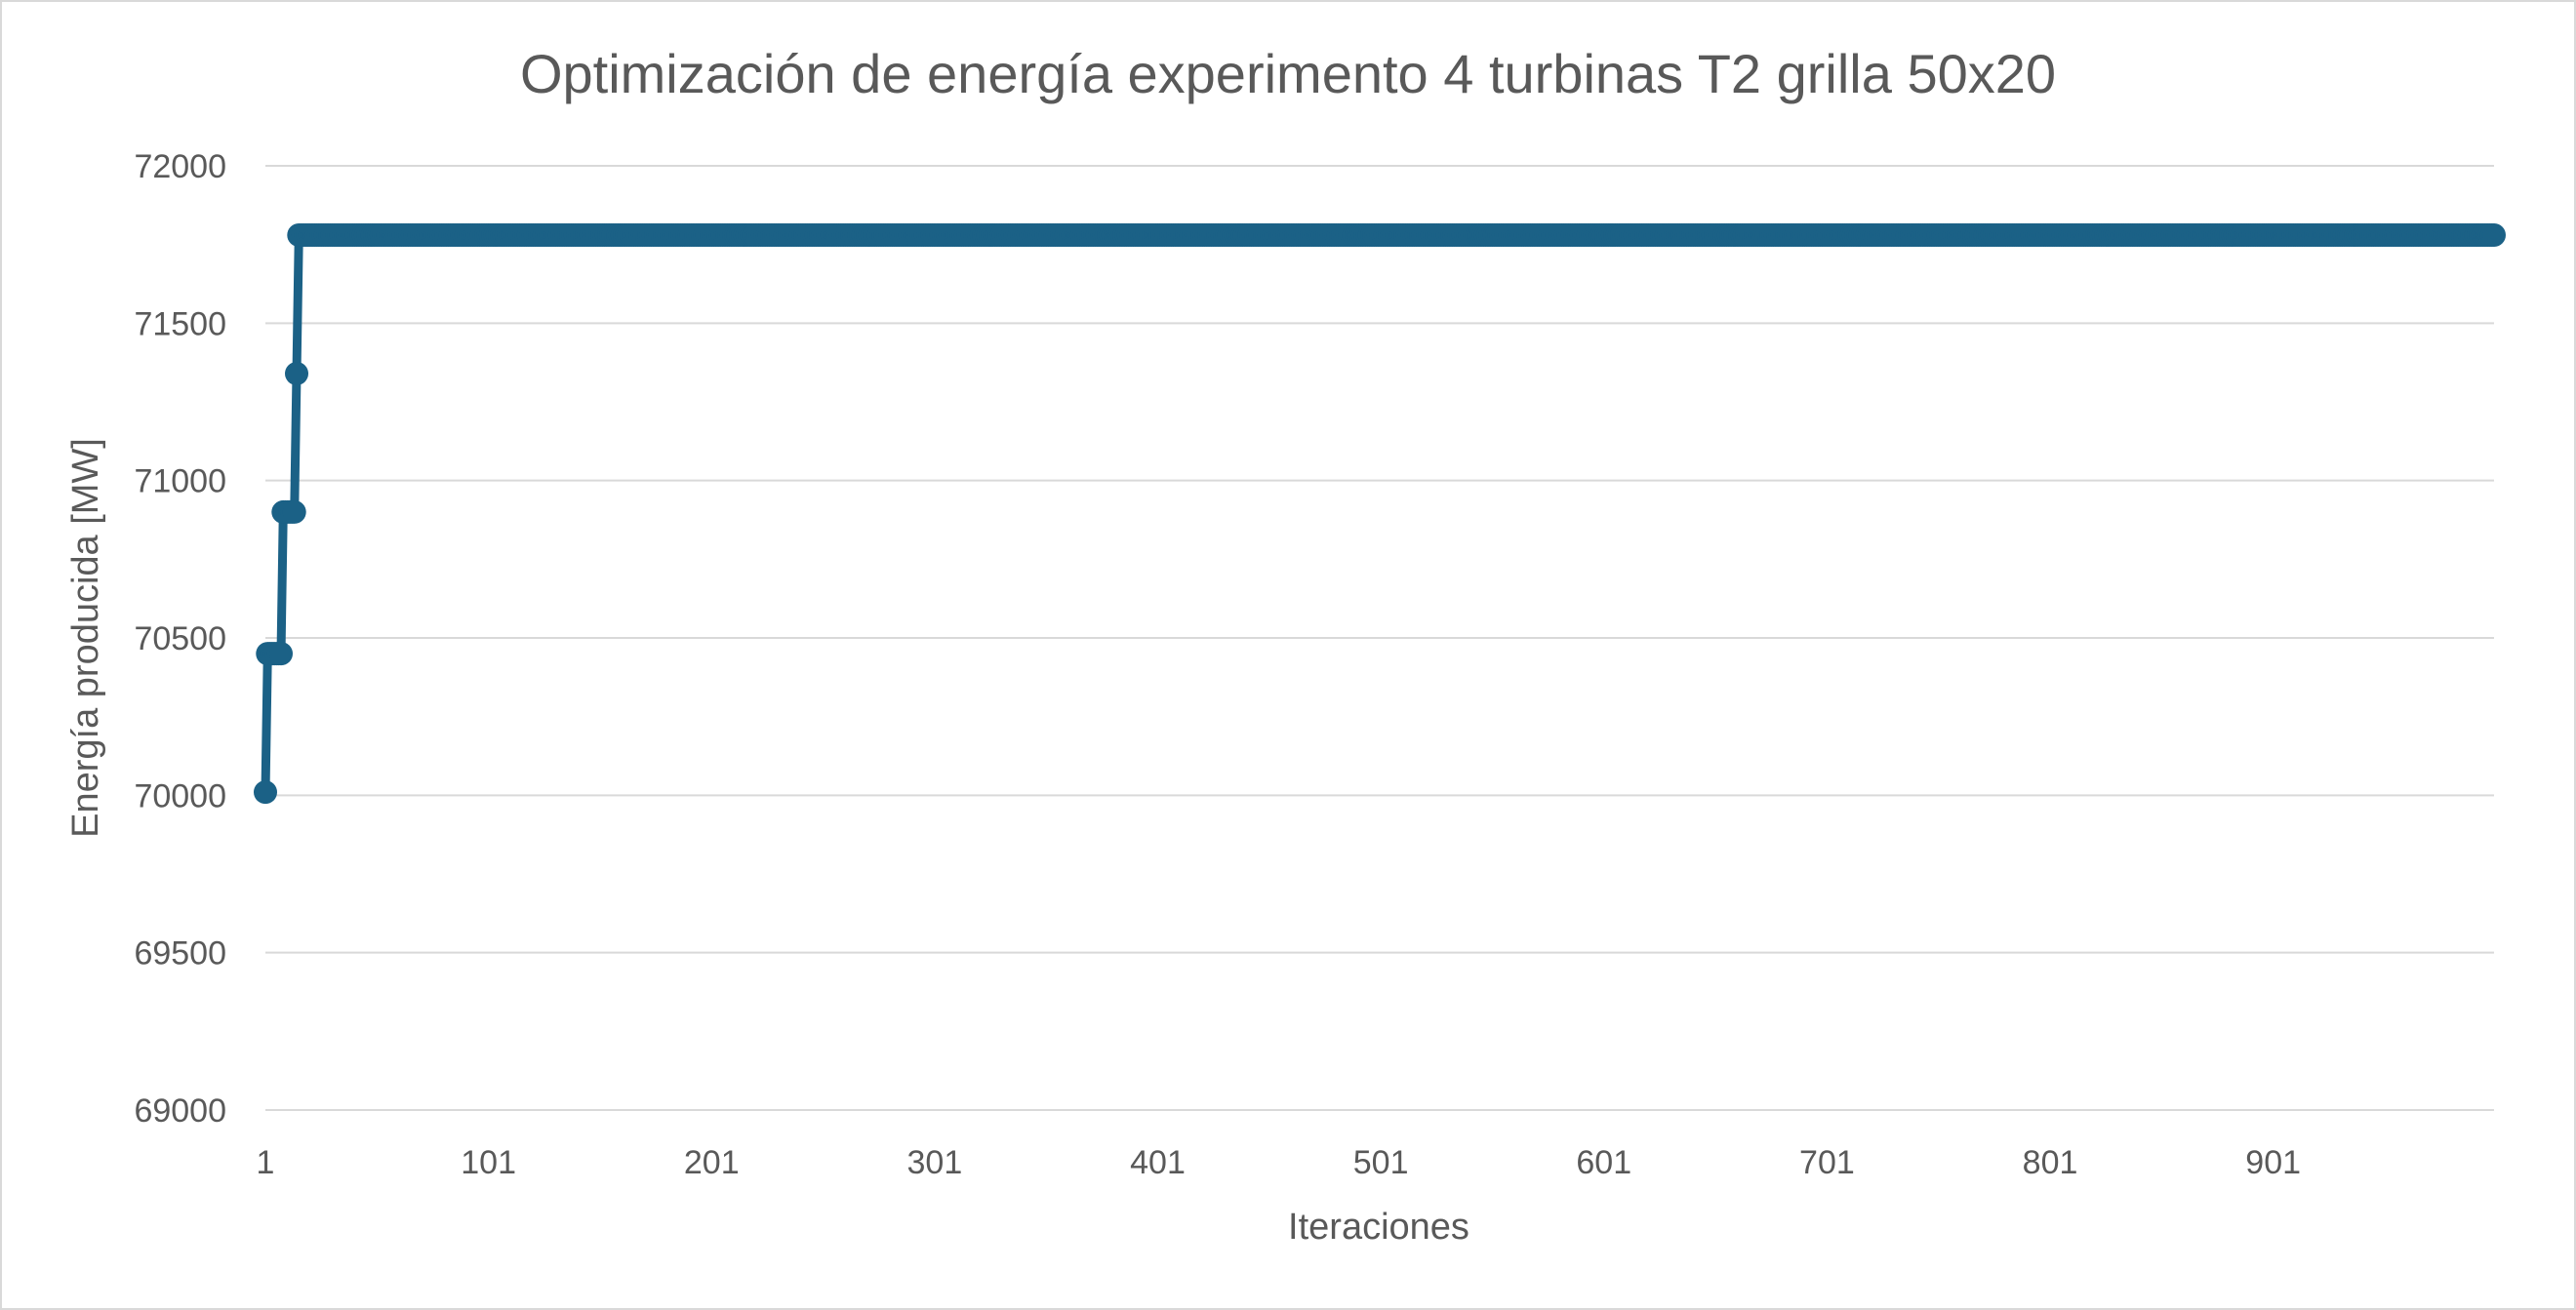 Image resolution: width=2576 pixels, height=1310 pixels. I want to click on y-tick-label: 70000, so click(180, 795).